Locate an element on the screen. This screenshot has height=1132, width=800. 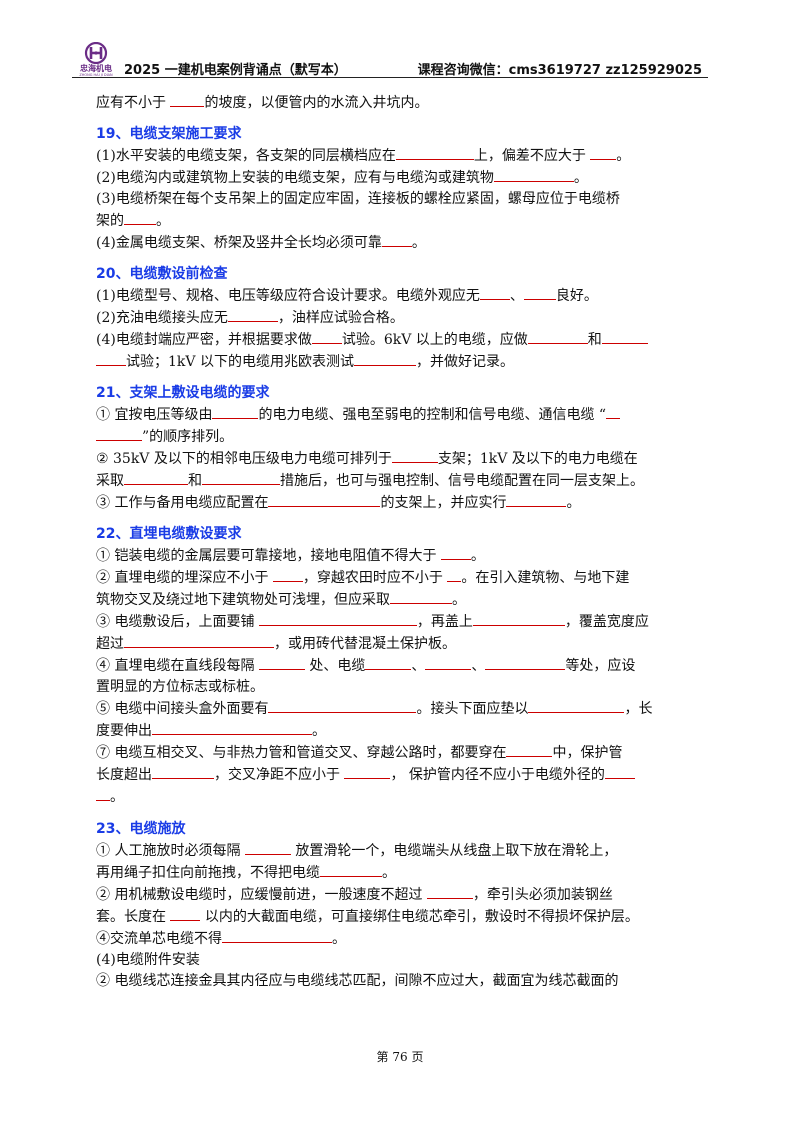
text-line: 架的。 is located at coordinates (402, 221).